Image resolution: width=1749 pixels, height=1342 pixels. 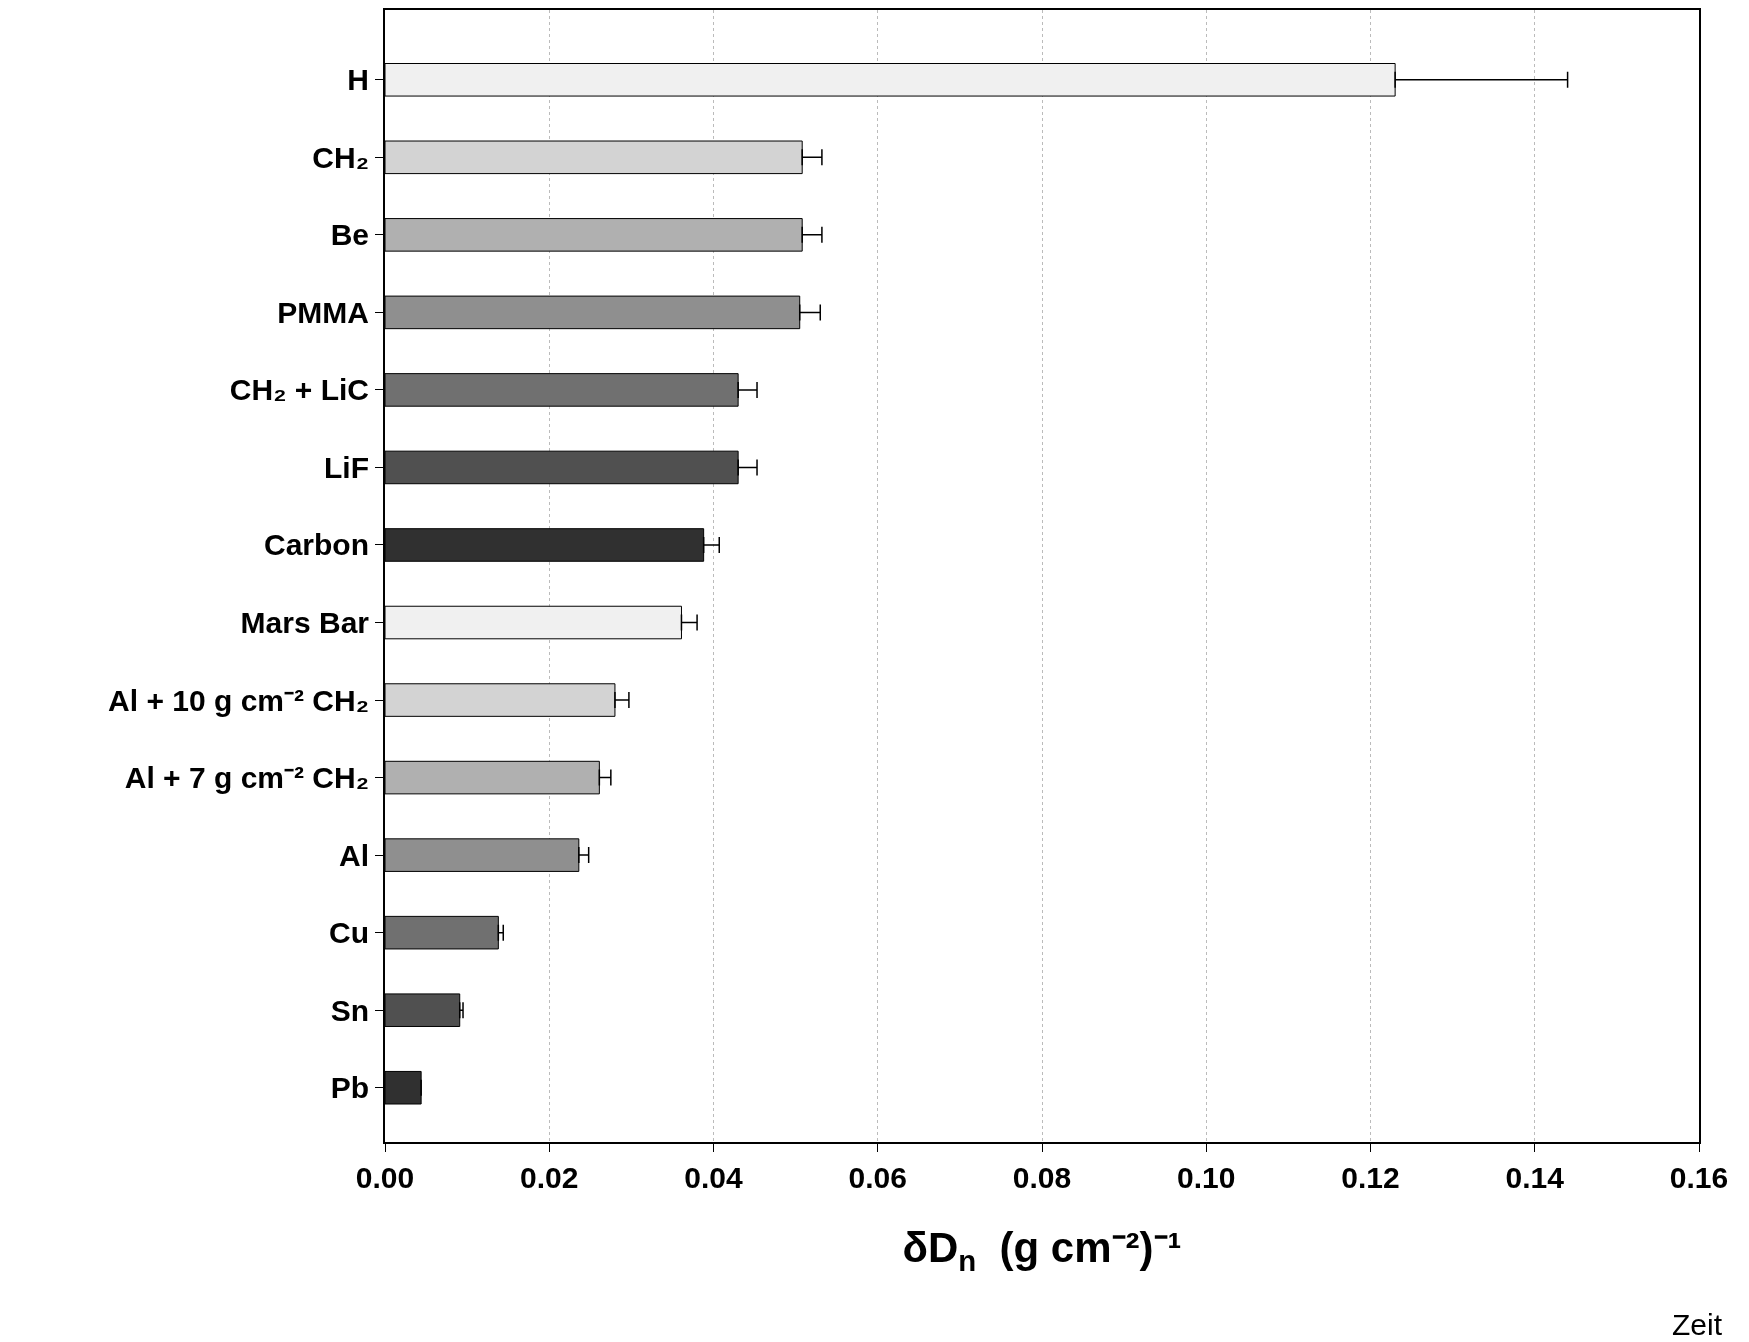 I want to click on x-axis-title: δD$_{n}$ (g cm⁻²)⁻¹, so click(x=1042, y=1251).